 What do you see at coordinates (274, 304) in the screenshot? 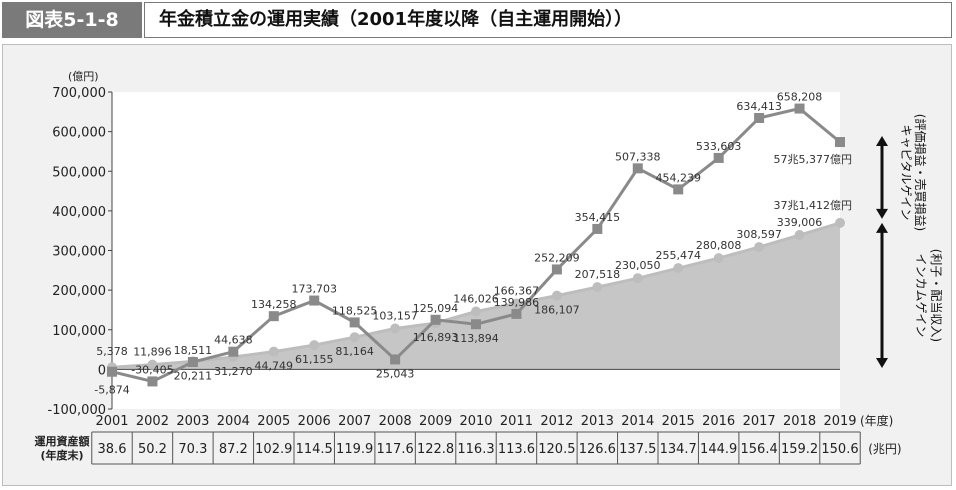
I see `total-value-label: 134,258` at bounding box center [274, 304].